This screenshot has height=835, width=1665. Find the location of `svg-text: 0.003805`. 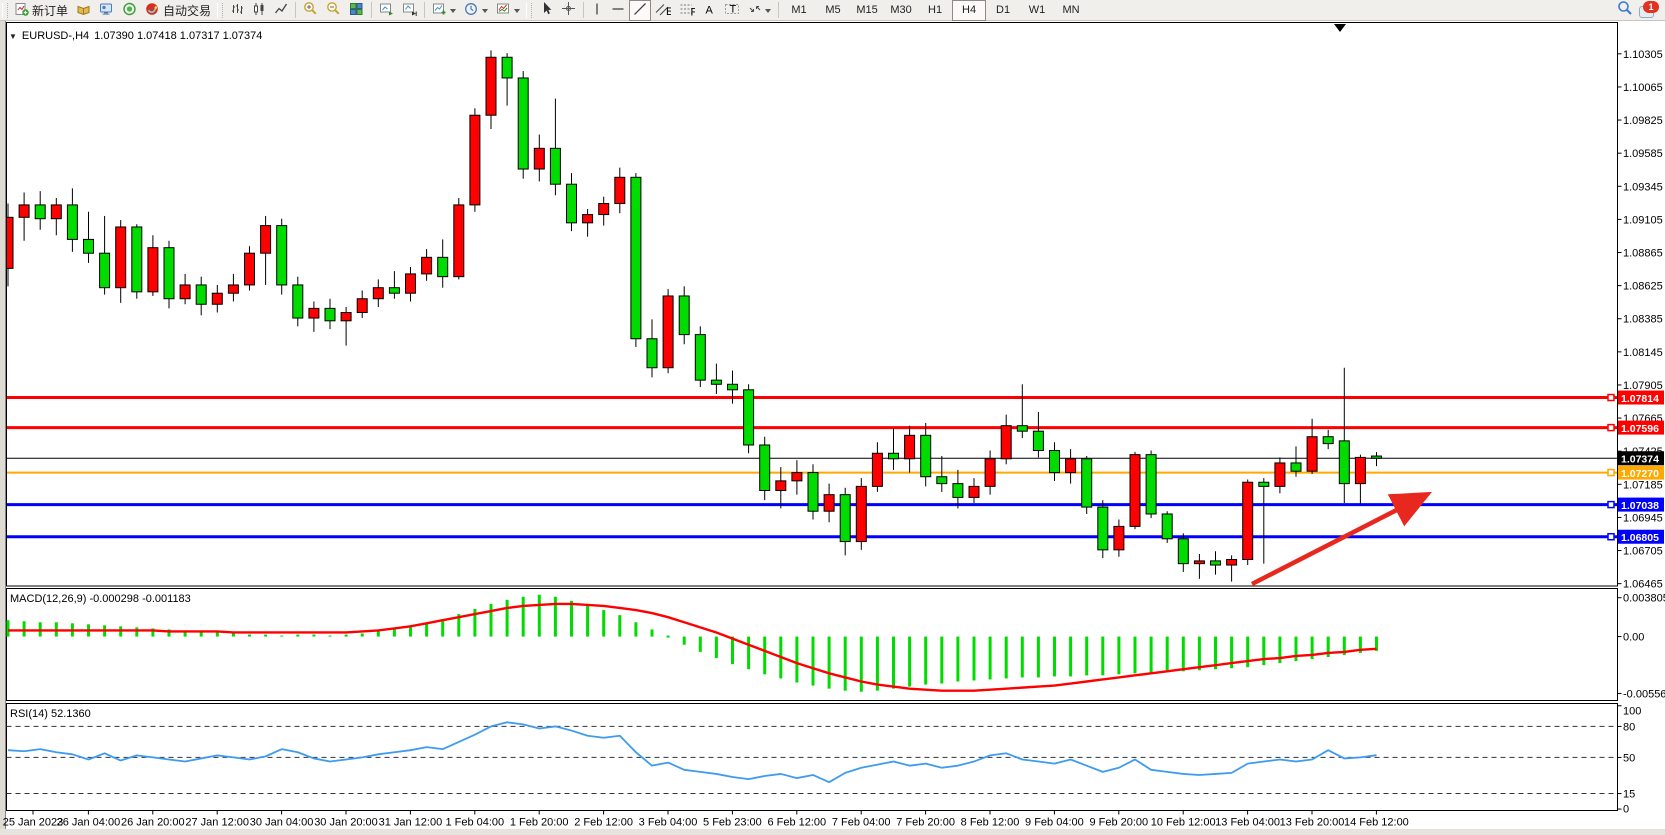

svg-text: 0.003805 is located at coordinates (1644, 599).